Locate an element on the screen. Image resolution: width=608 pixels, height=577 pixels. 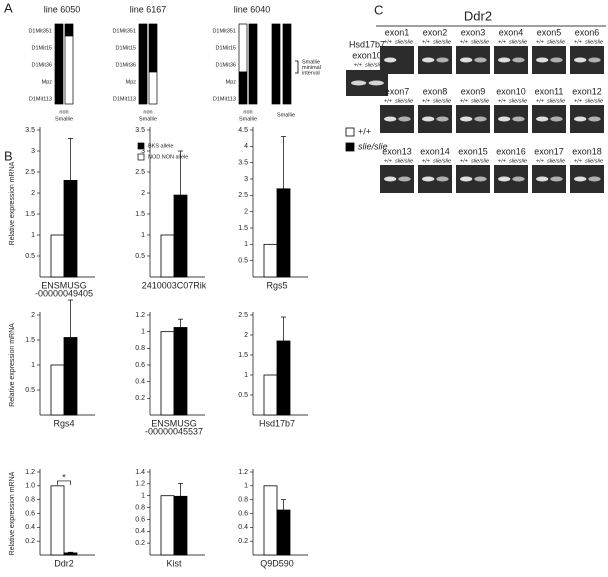
y-tick-label: 4.5 is located at coordinates (243, 130).